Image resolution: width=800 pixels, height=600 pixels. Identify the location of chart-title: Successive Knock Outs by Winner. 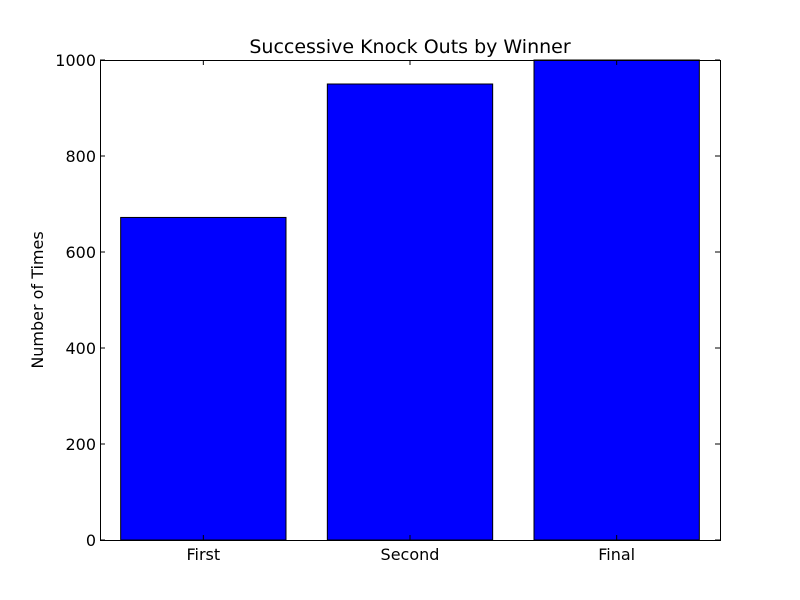
(410, 47).